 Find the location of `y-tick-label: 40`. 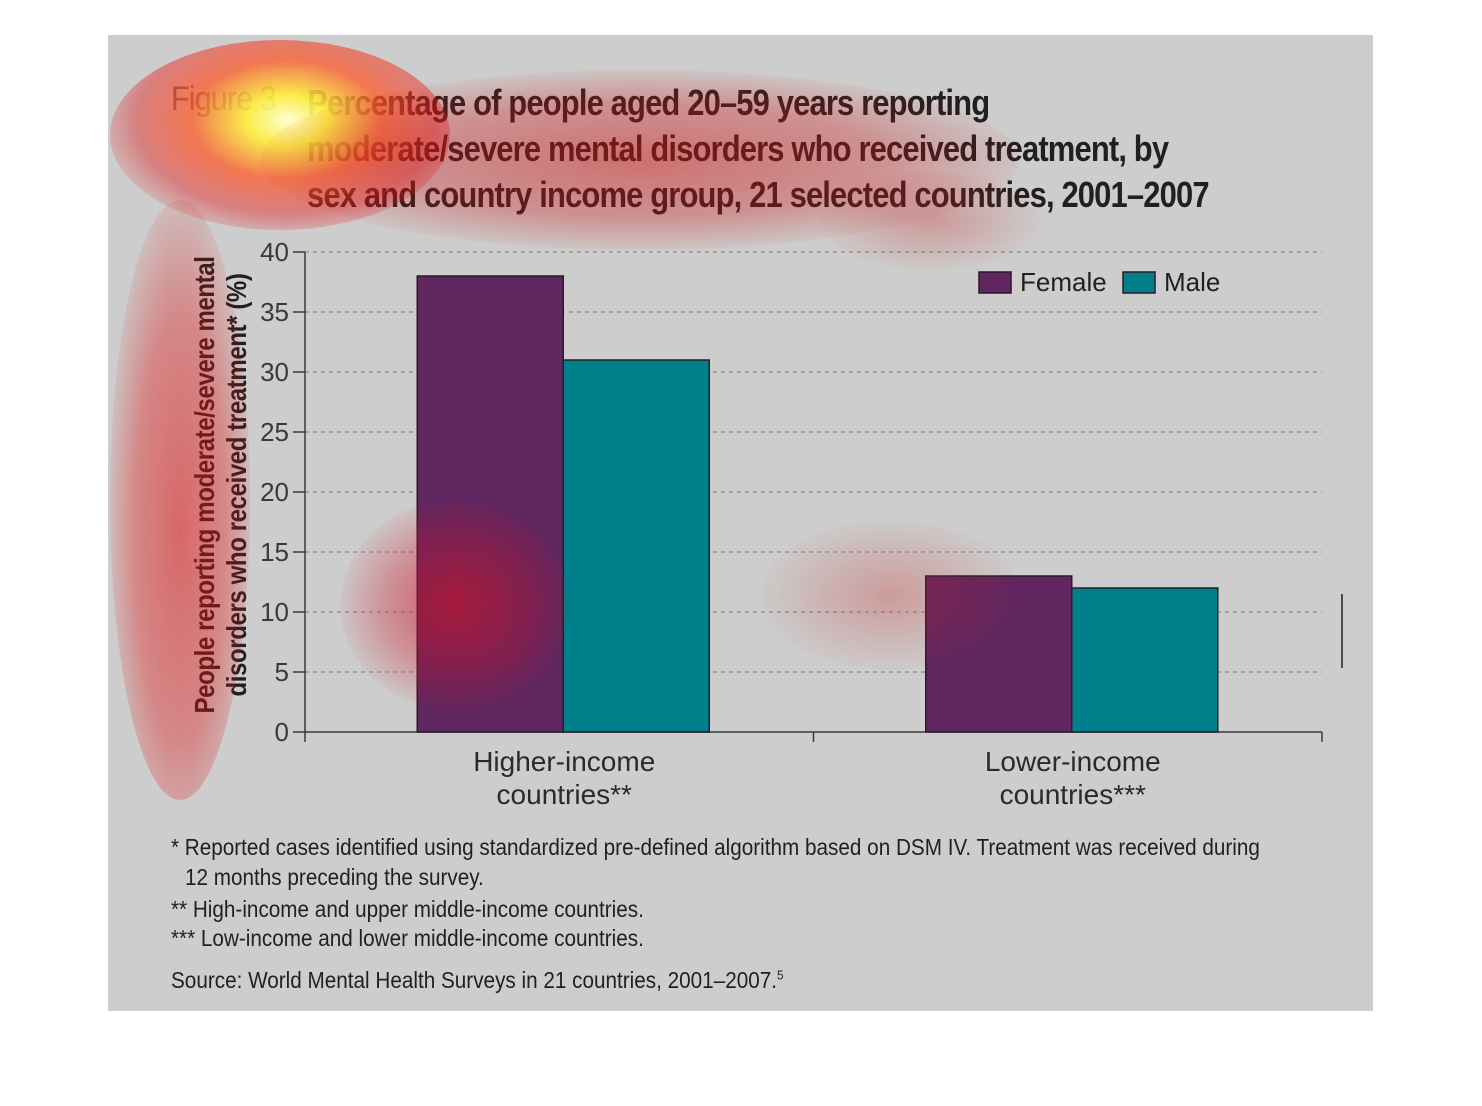

y-tick-label: 40 is located at coordinates (274, 252).